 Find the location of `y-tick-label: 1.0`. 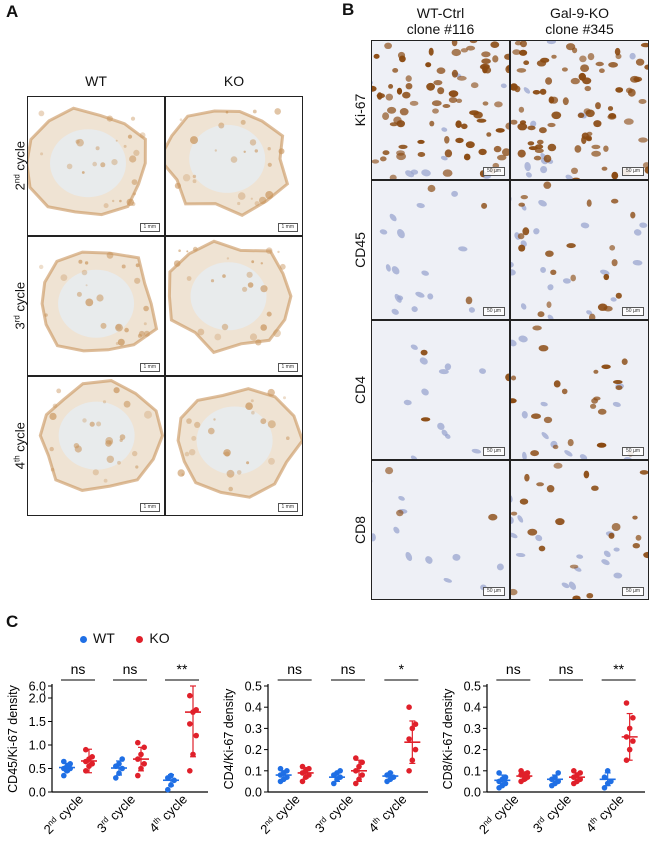

y-tick-label: 1.0 is located at coordinates (37, 746).